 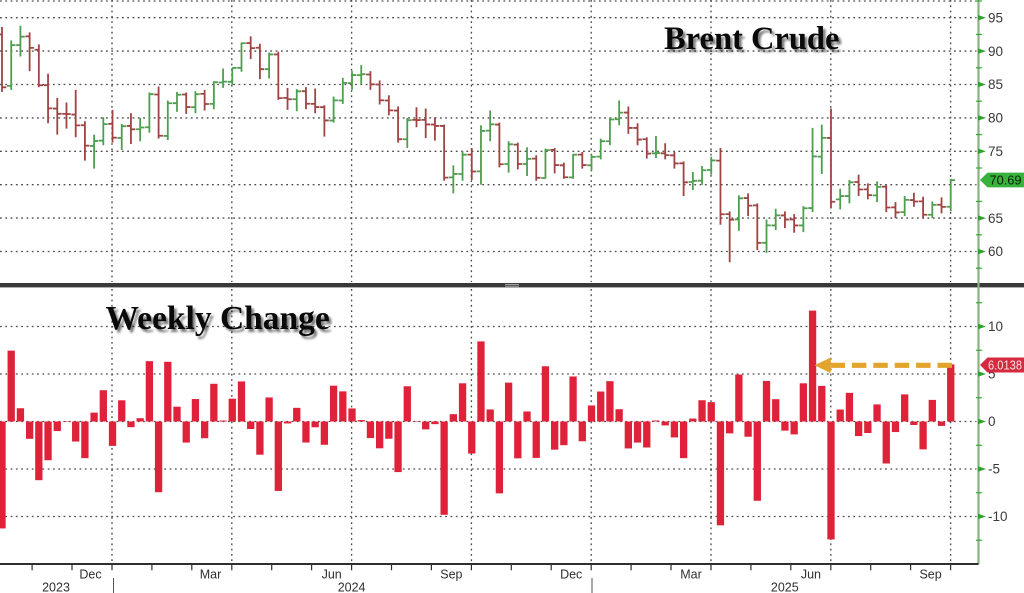 I want to click on svg-text: 95, so click(x=995, y=17).